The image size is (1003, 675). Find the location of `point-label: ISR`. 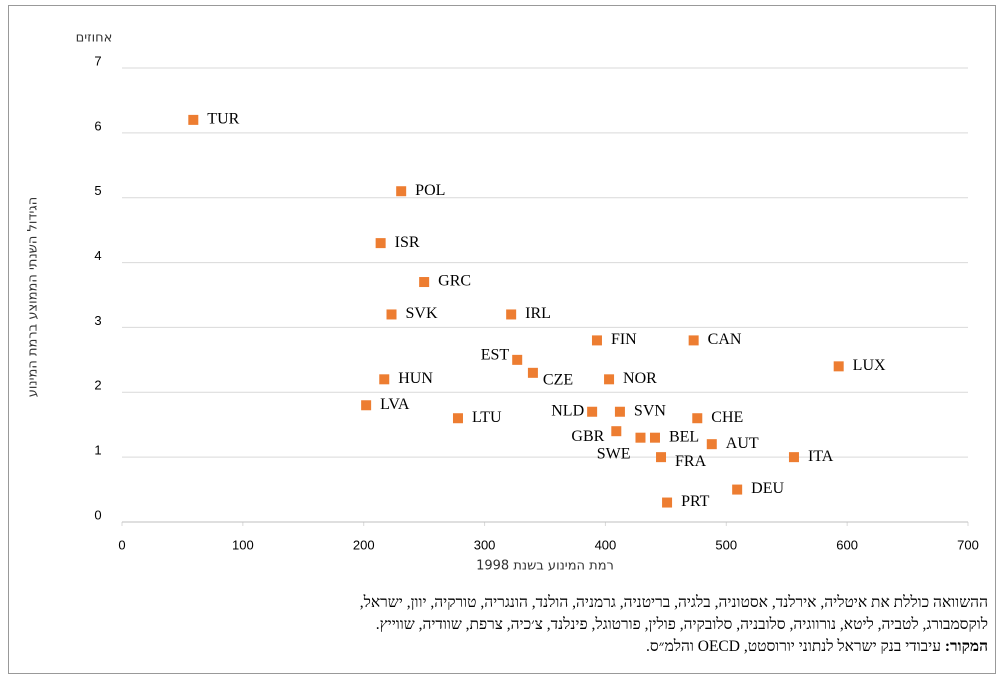

point-label: ISR is located at coordinates (407, 242).